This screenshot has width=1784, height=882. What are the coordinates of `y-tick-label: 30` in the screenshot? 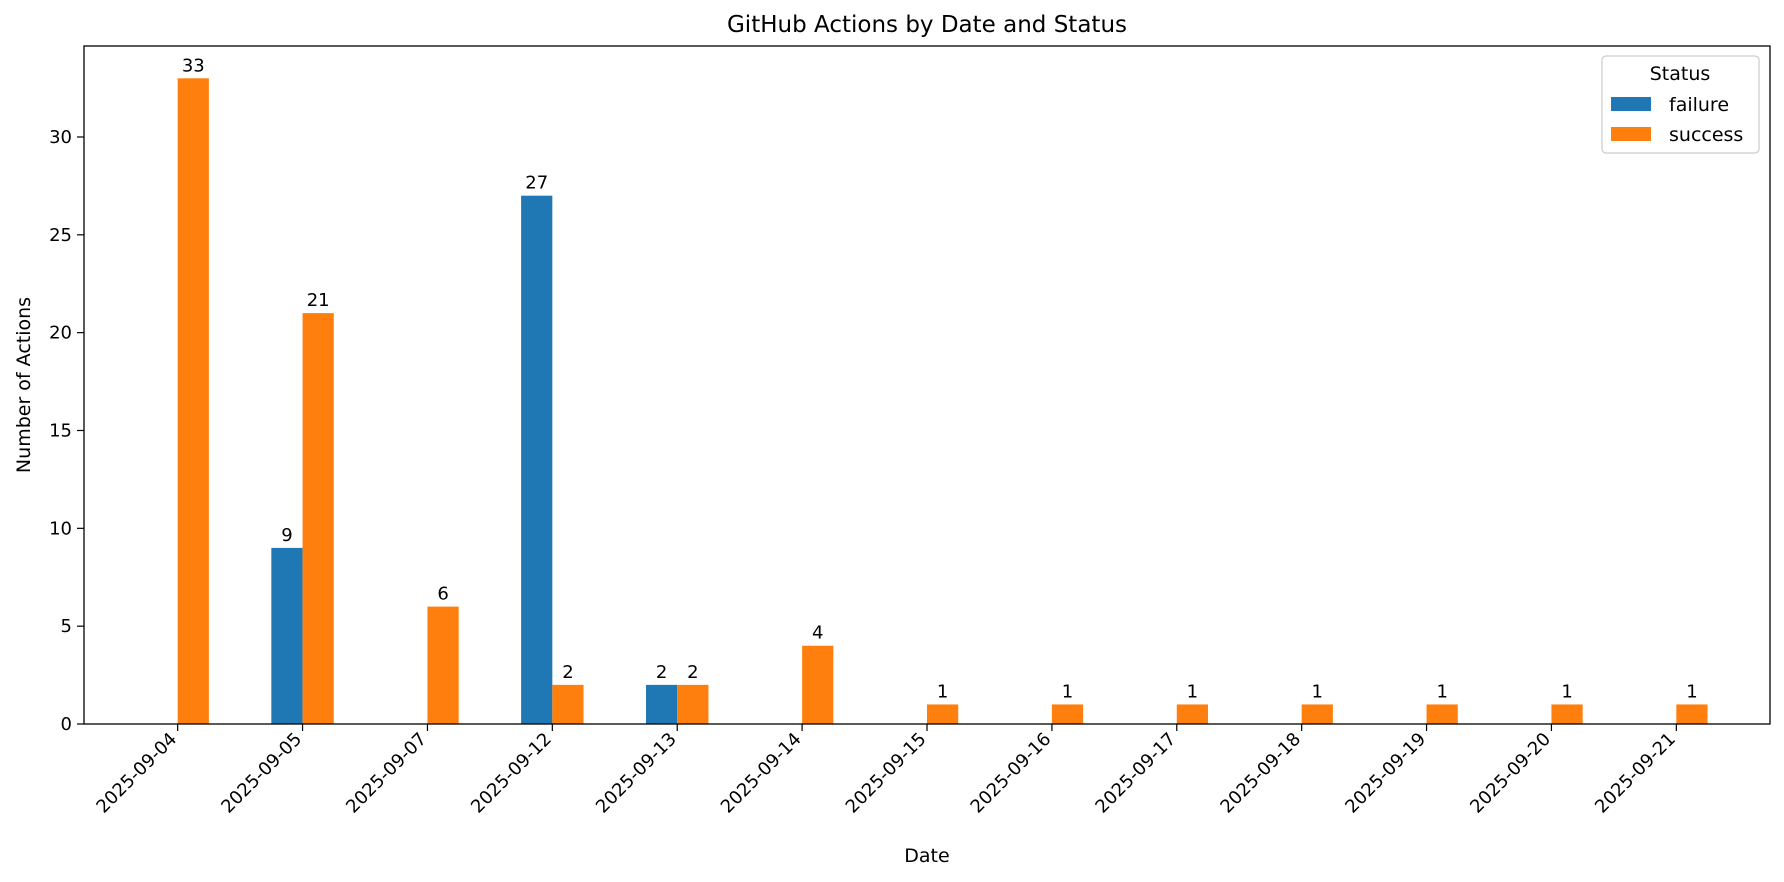 It's located at (60, 137).